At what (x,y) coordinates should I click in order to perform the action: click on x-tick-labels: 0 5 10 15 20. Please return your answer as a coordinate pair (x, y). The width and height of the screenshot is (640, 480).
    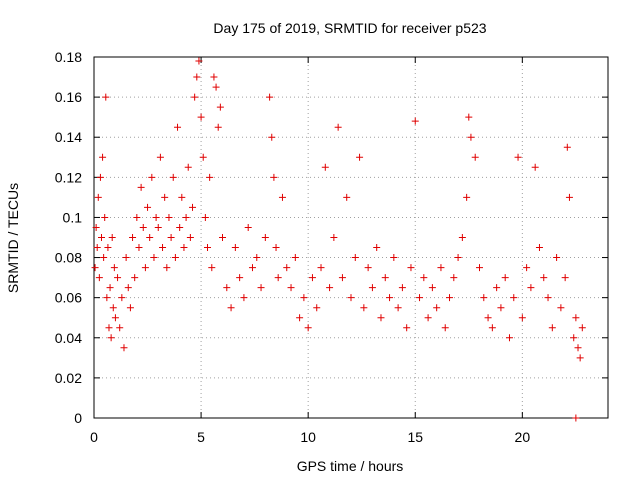
    Looking at the image, I should click on (310, 437).